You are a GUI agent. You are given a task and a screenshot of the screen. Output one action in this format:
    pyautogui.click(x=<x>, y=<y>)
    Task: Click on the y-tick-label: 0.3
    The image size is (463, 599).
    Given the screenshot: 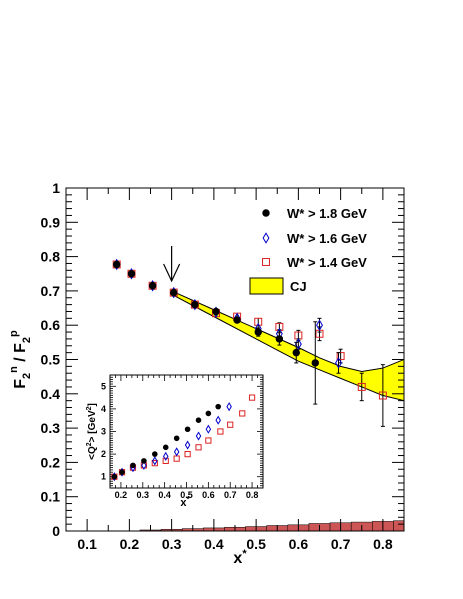 What is the action you would take?
    pyautogui.click(x=51, y=428)
    